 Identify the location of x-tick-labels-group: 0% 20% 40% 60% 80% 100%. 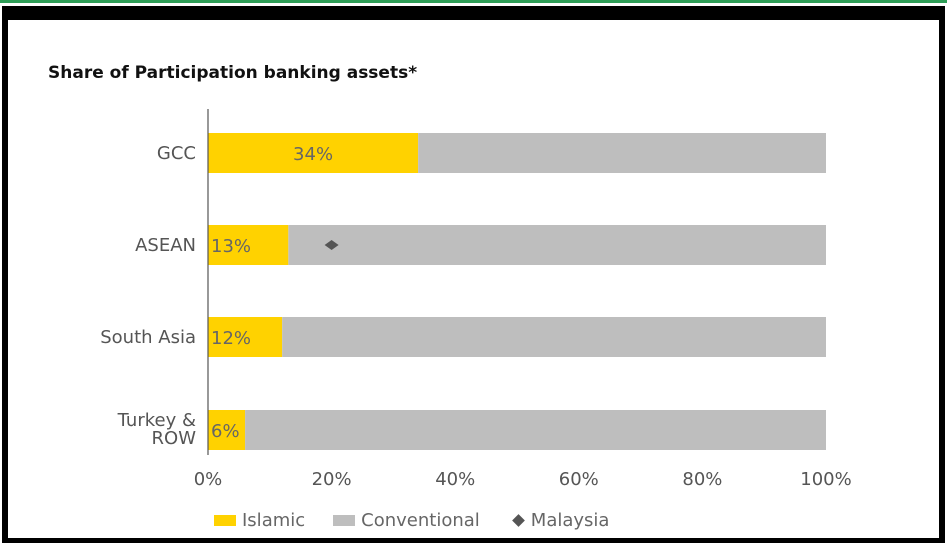
(523, 479).